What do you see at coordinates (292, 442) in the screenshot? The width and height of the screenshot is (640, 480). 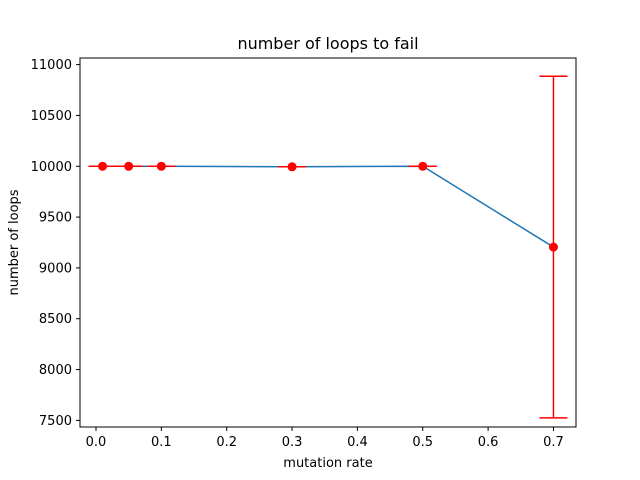 I see `x-tick-label: 0.3` at bounding box center [292, 442].